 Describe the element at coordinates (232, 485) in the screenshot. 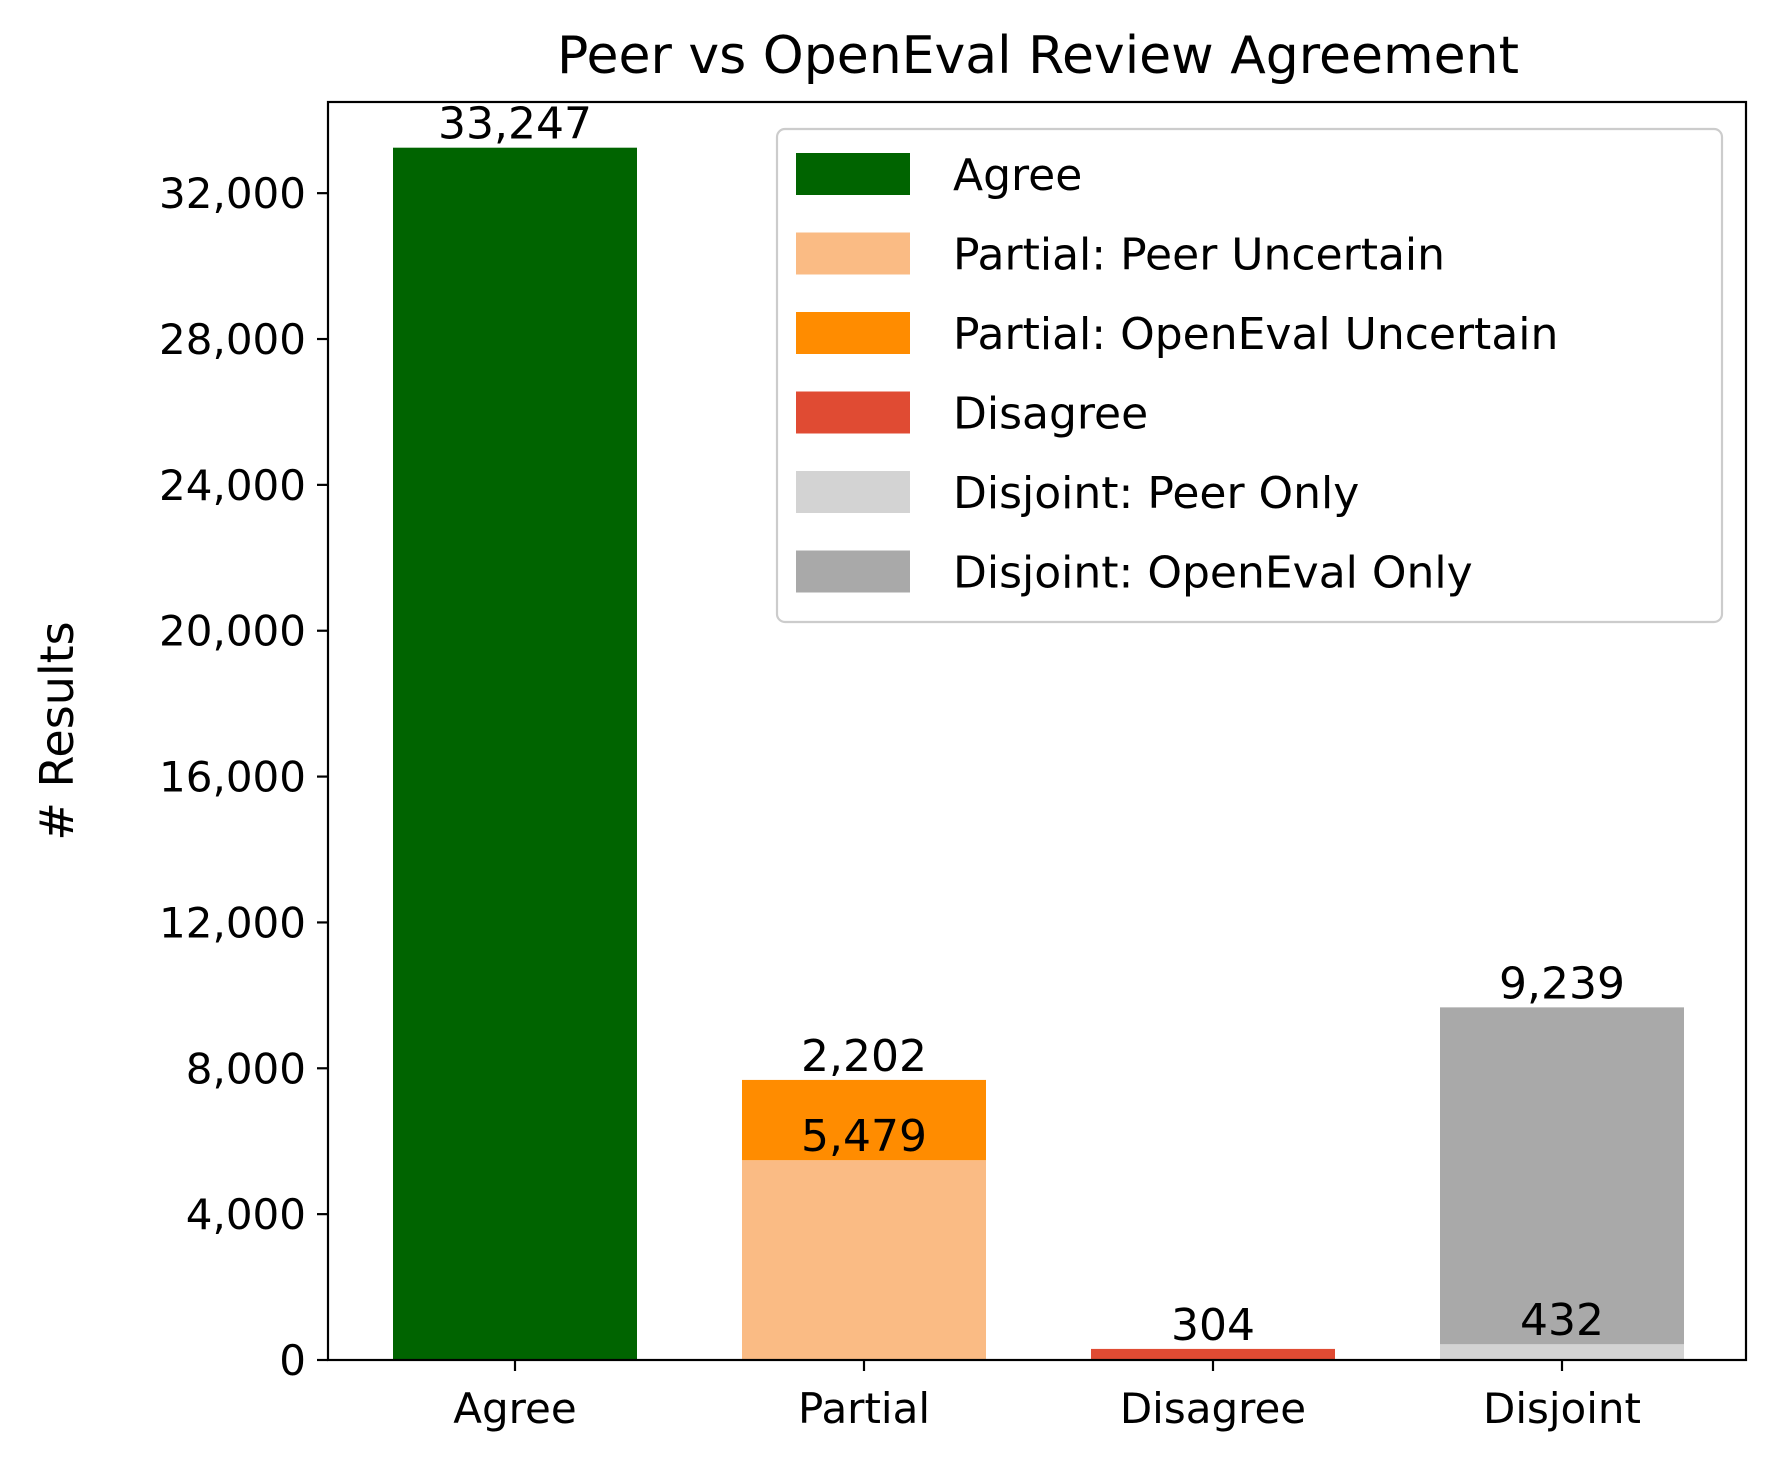

I see `y-tick-label: 24,000` at that location.